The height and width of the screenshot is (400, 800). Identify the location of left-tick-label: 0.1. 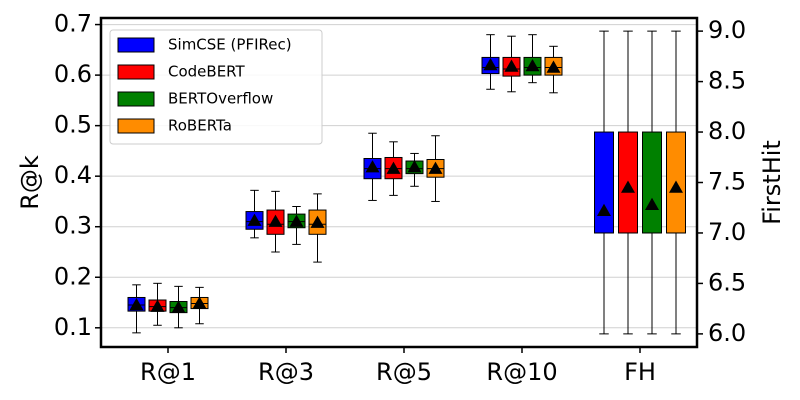
(73, 327).